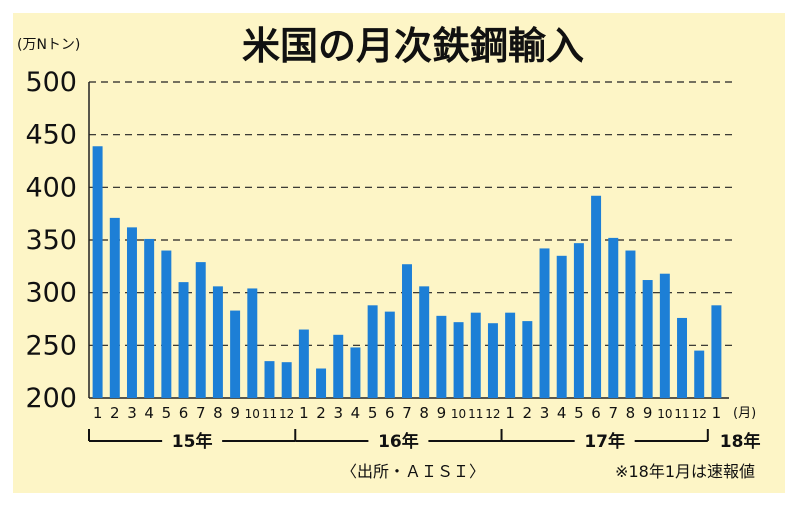  Describe the element at coordinates (51, 187) in the screenshot. I see `y-tick-label: 400` at that location.